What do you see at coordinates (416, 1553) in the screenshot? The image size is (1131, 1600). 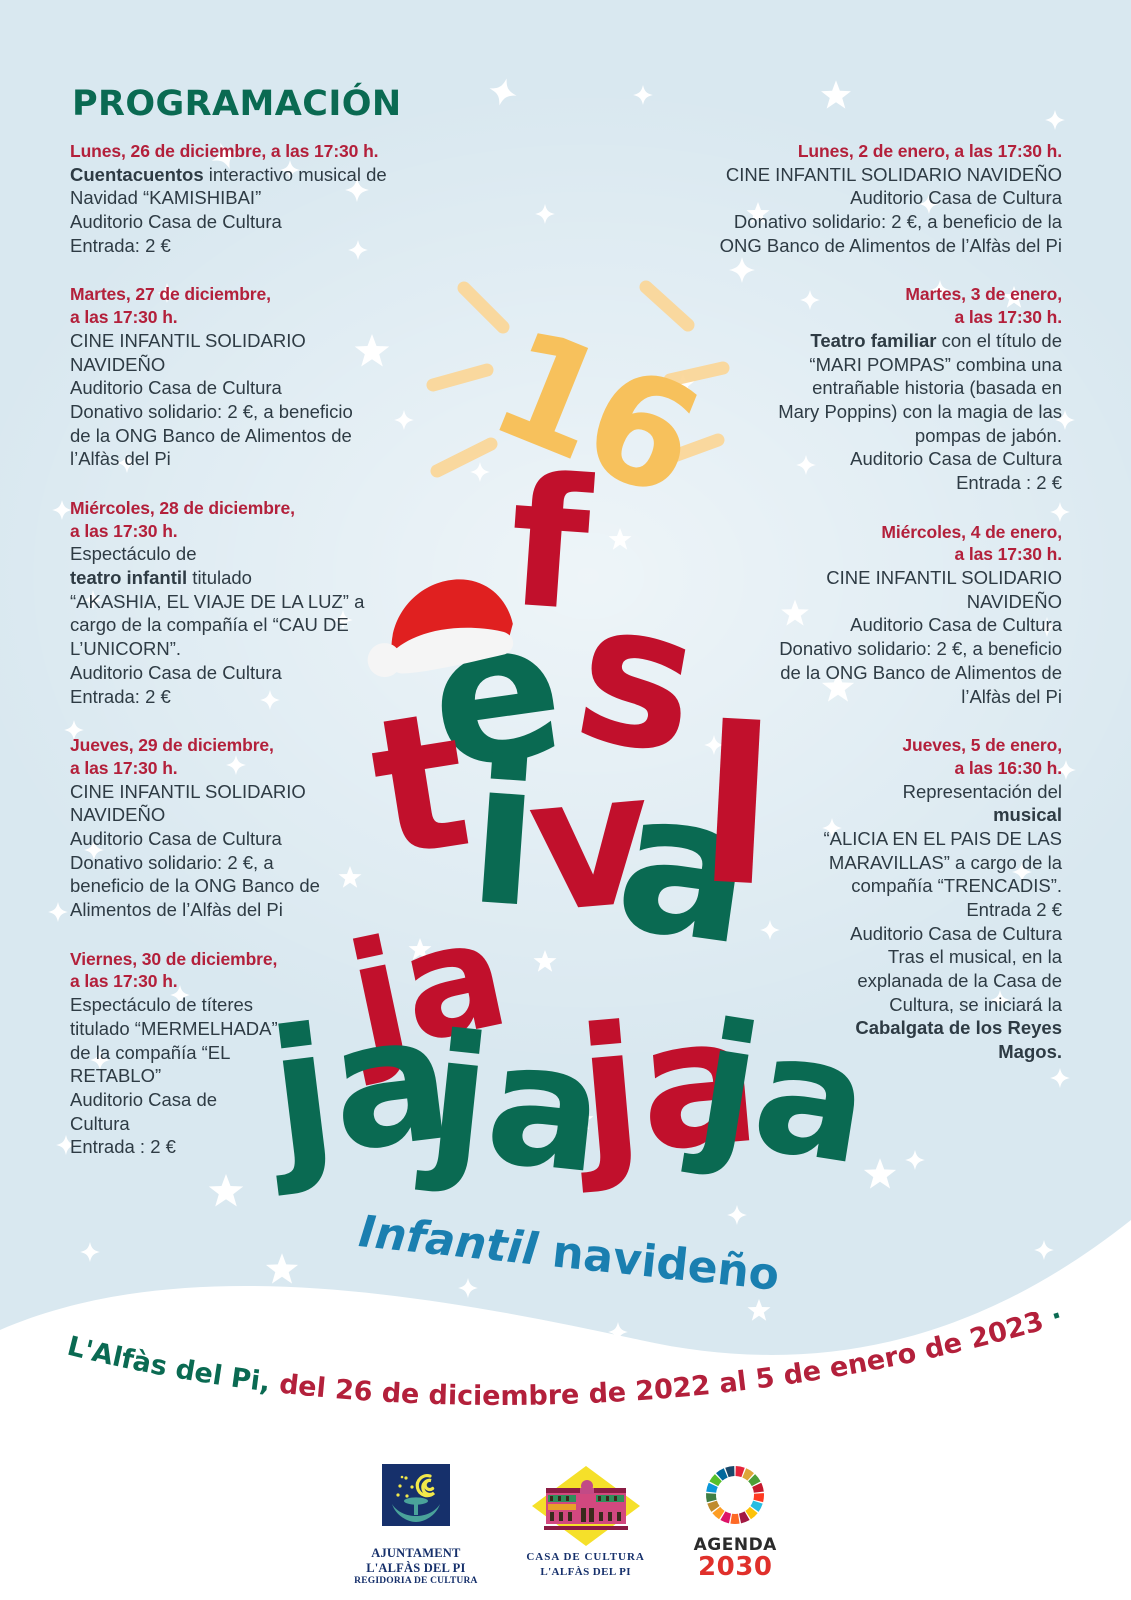 I see `ajuntament-line1: AJUNTAMENT` at bounding box center [416, 1553].